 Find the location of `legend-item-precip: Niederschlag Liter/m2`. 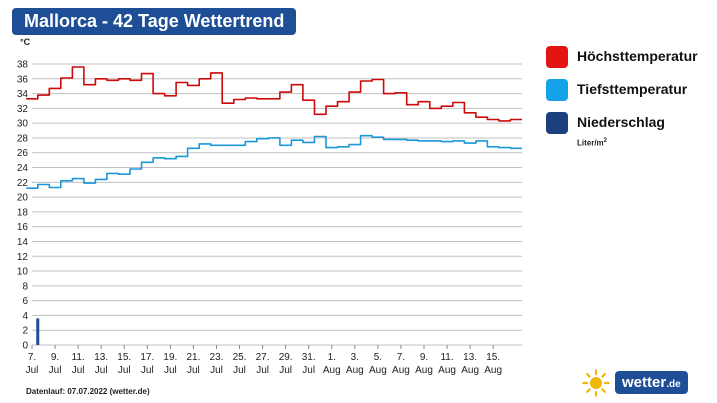

legend-item-precip: Niederschlag Liter/m2 is located at coordinates (630, 130).